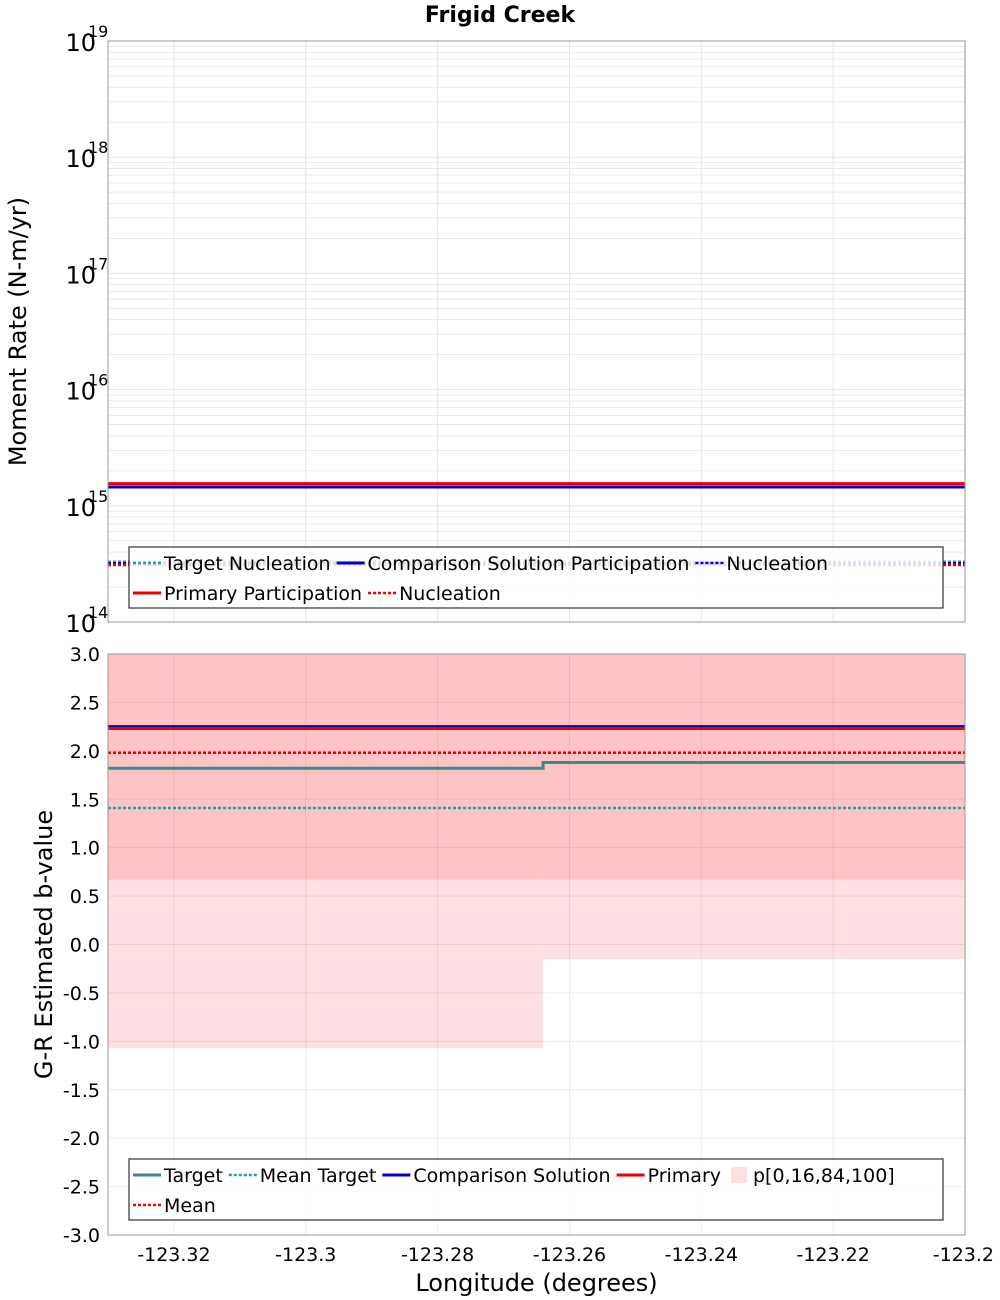  What do you see at coordinates (85, 849) in the screenshot?
I see `y-tick-label: 1.0` at bounding box center [85, 849].